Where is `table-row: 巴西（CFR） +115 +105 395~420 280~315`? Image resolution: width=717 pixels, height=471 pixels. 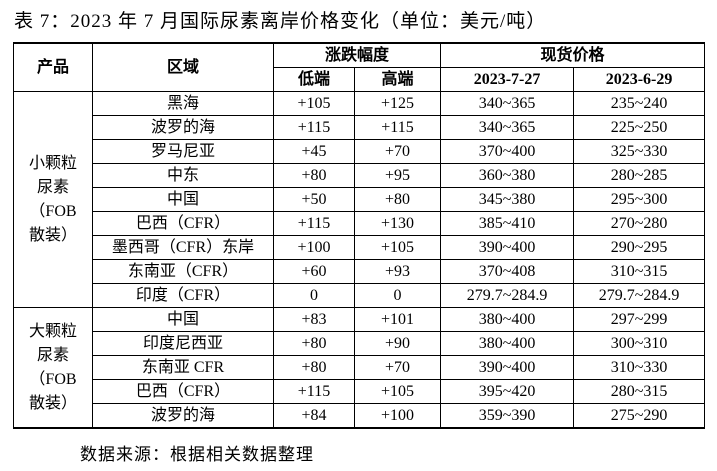
table-row: 巴西（CFR） +115 +105 395~420 280~315 is located at coordinates (360, 391).